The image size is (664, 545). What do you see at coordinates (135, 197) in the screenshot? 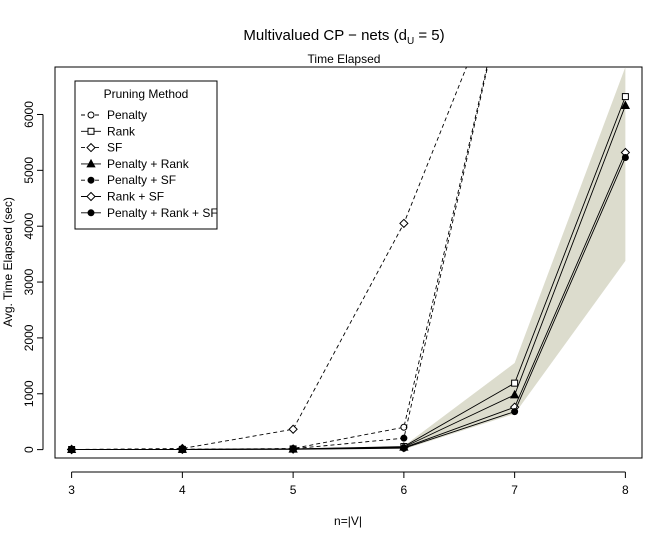
I see `legend-label: Rank + SF` at bounding box center [135, 197].